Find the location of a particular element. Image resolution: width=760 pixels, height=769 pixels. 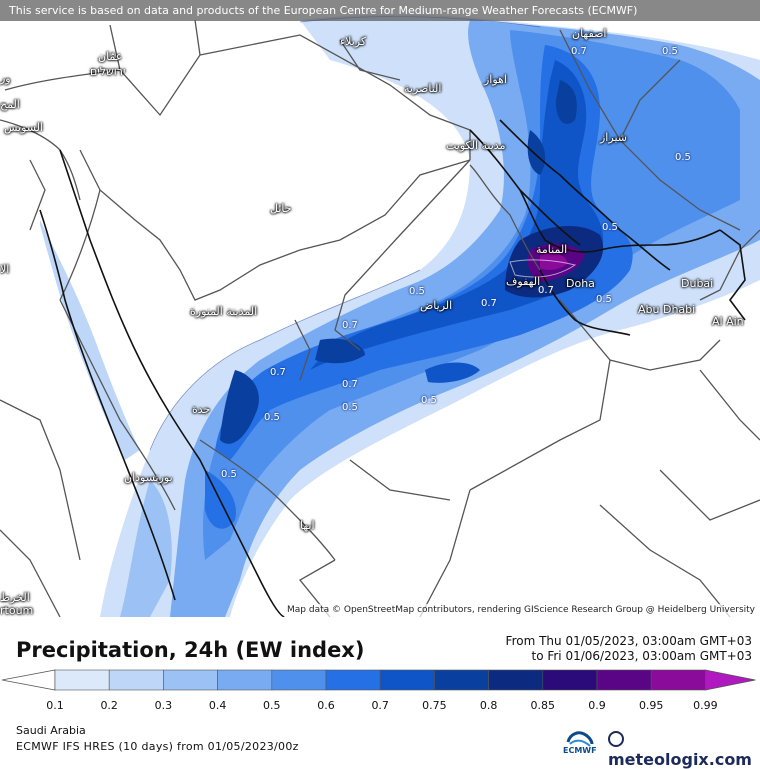

legend-tick-label: 0.3 is located at coordinates (163, 705).